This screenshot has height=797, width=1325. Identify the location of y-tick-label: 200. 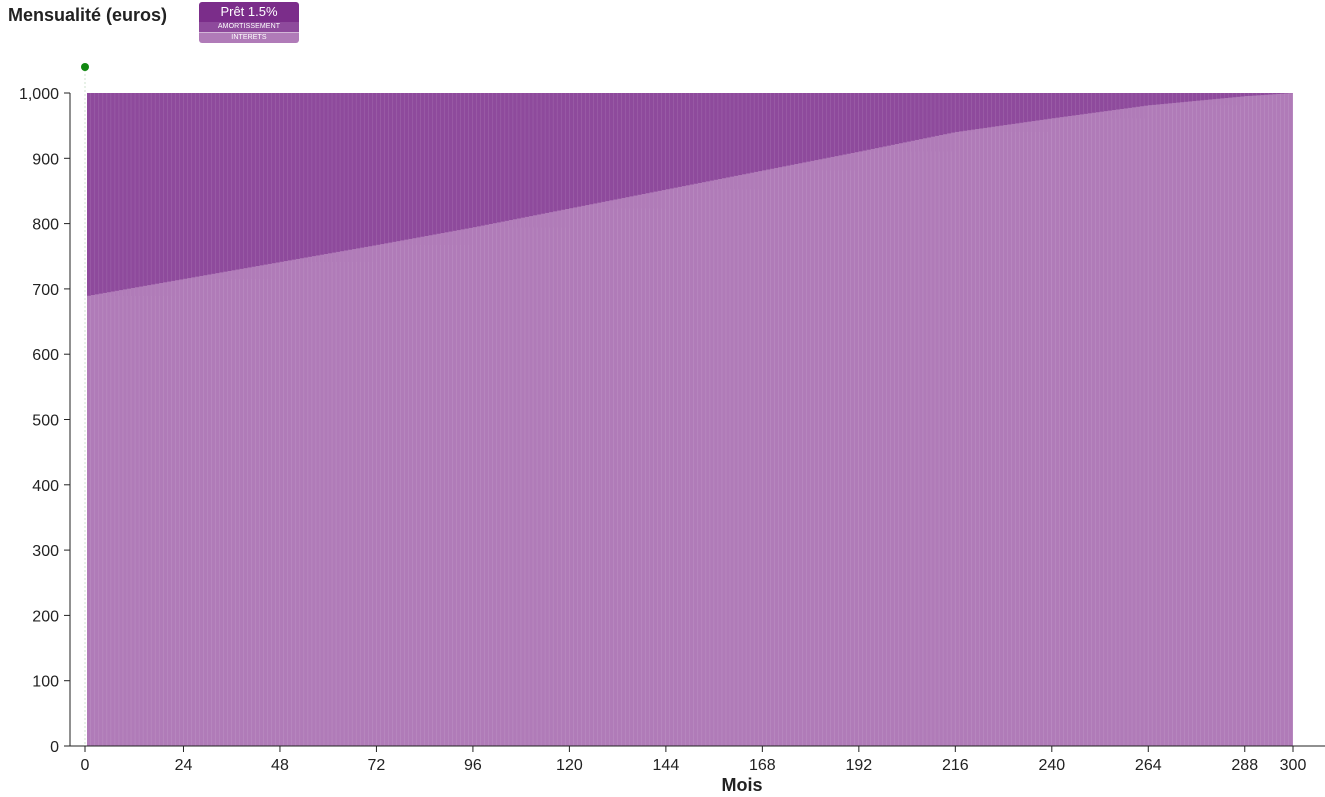
(45, 616).